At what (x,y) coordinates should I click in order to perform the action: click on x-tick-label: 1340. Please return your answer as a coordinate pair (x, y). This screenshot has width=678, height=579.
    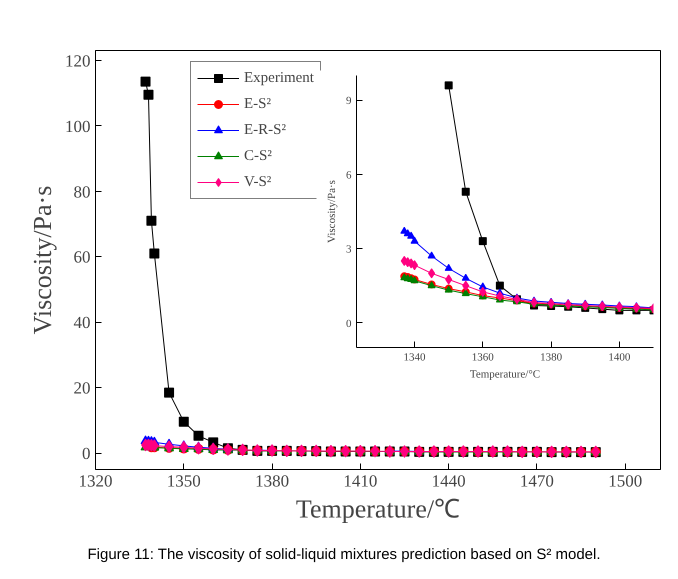
    Looking at the image, I should click on (415, 358).